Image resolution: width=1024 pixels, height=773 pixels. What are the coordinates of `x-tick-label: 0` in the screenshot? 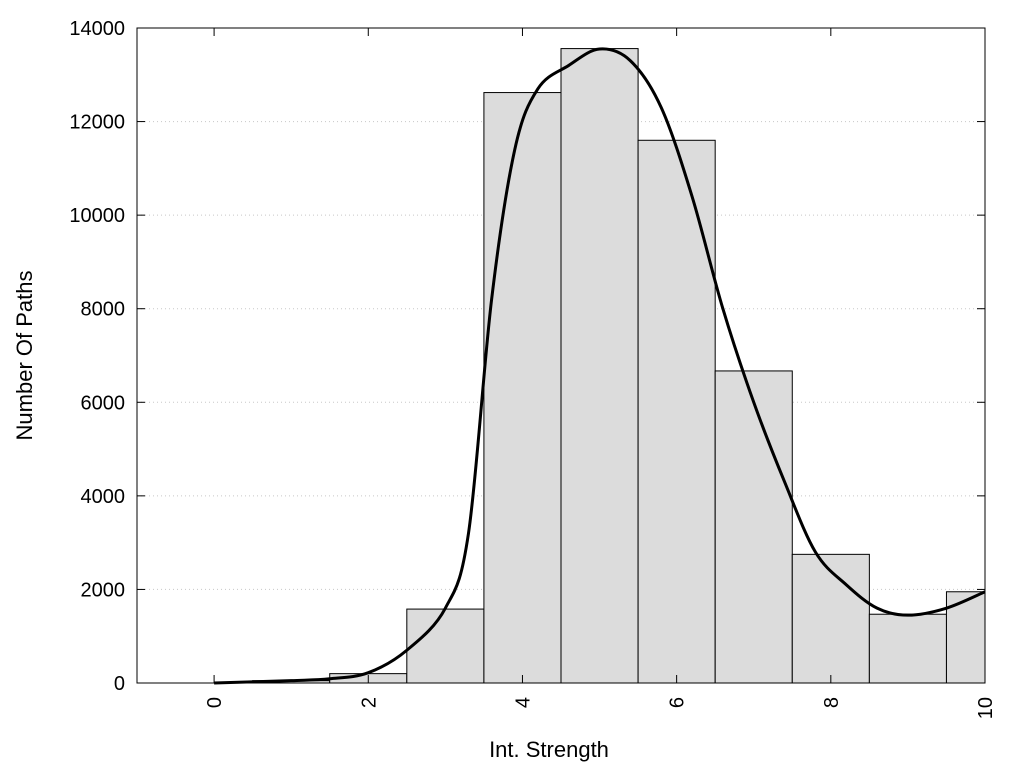 It's located at (215, 702).